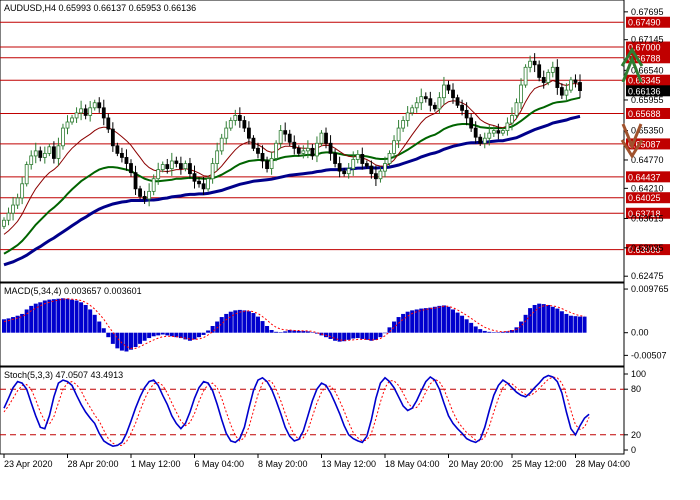 The width and height of the screenshot is (700, 500). I want to click on stoch-main-line, so click(296, 411).